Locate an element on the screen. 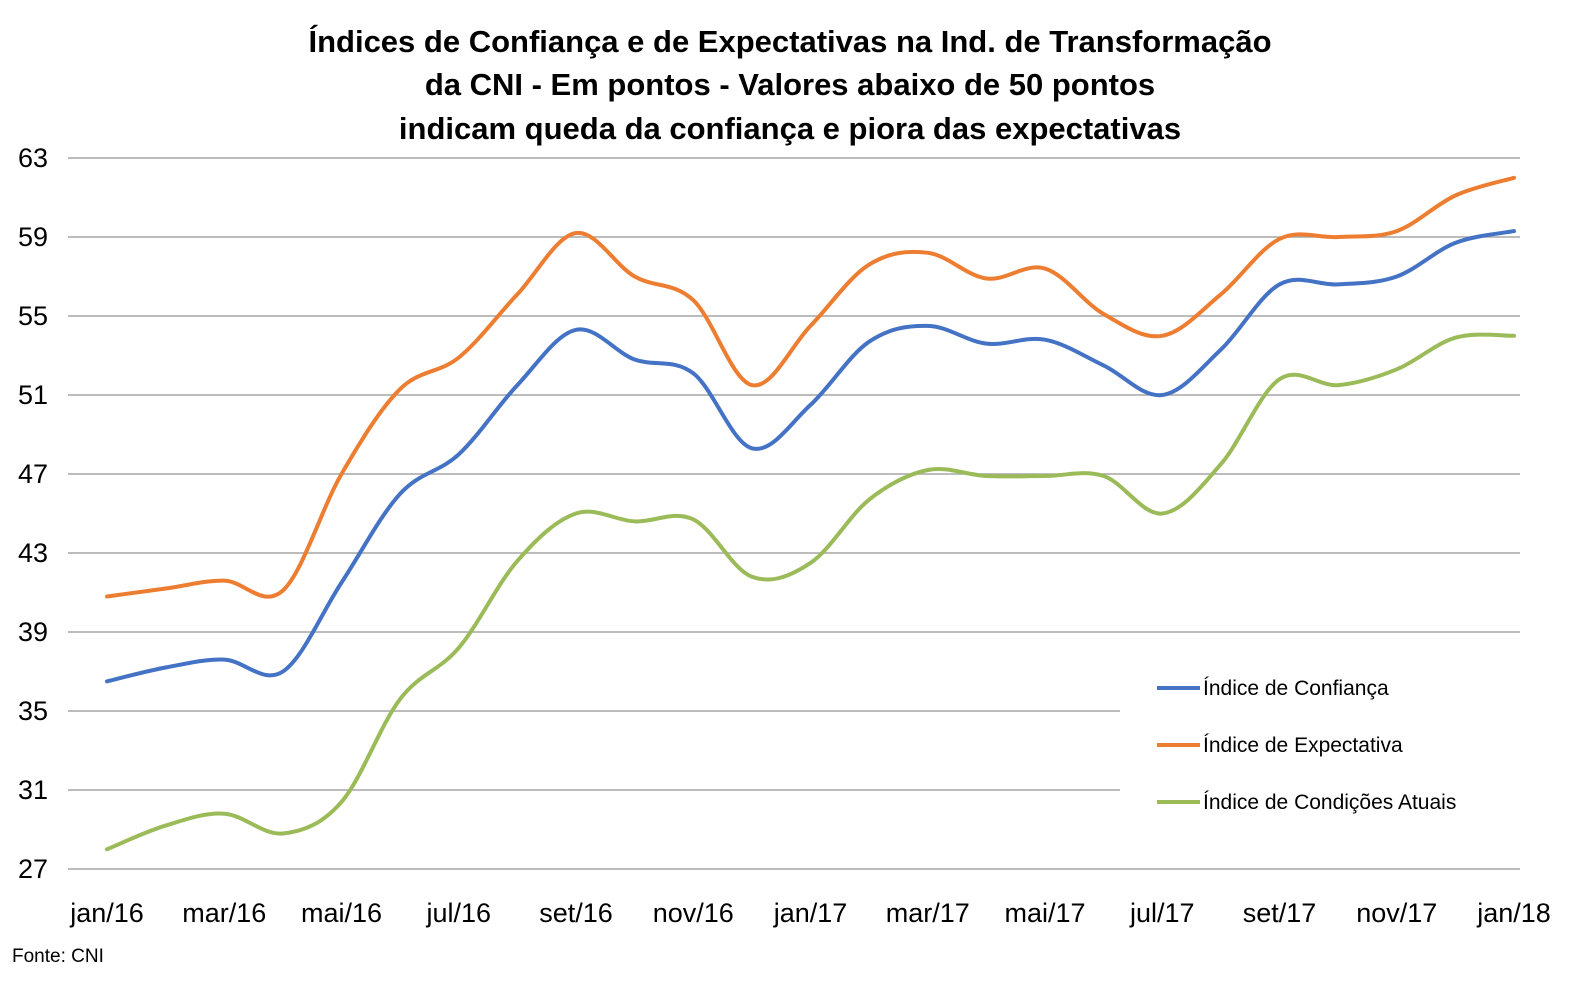 The width and height of the screenshot is (1580, 984). y-tick-label: 43 is located at coordinates (33, 553).